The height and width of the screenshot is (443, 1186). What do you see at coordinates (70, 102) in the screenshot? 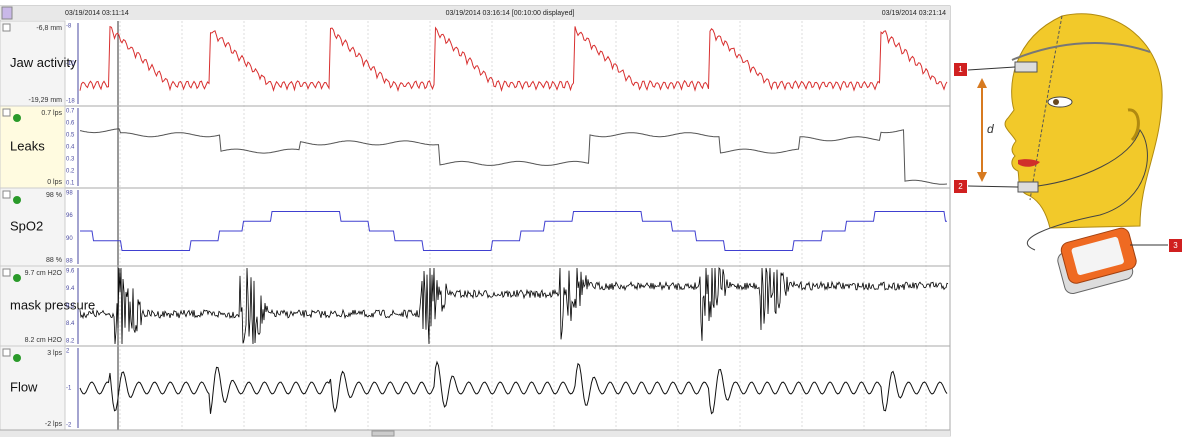
I see `scale-label: -18` at bounding box center [70, 102].